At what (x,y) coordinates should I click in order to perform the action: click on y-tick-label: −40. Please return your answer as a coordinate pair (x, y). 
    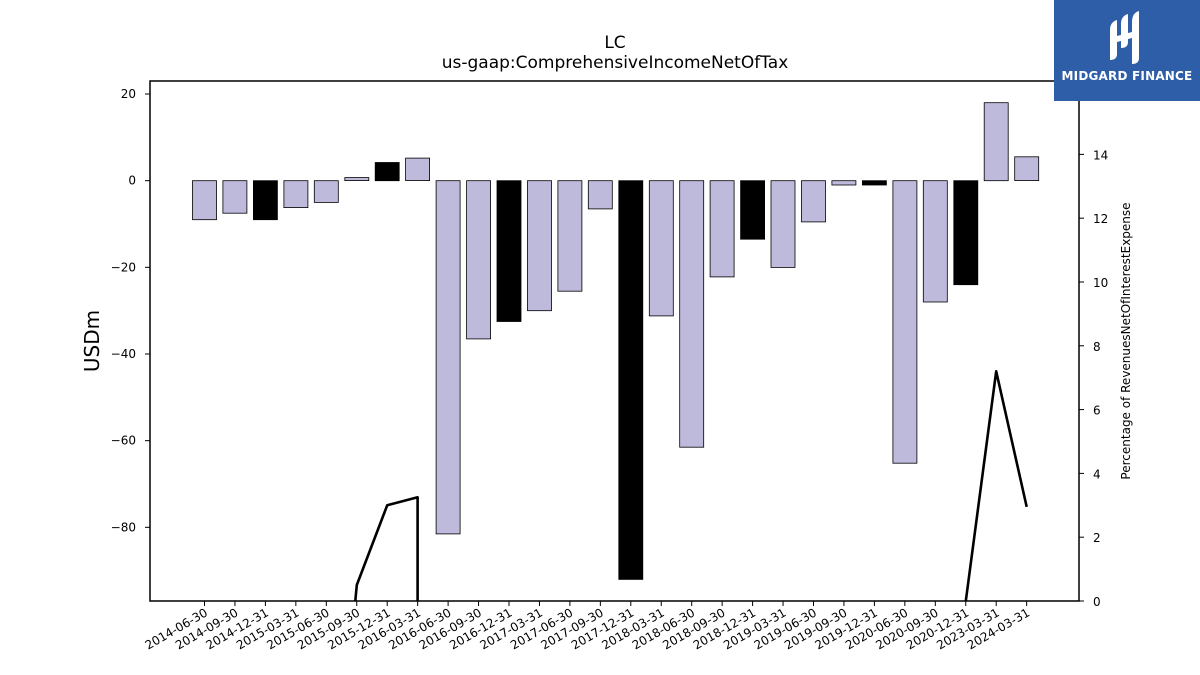
    Looking at the image, I should click on (123, 354).